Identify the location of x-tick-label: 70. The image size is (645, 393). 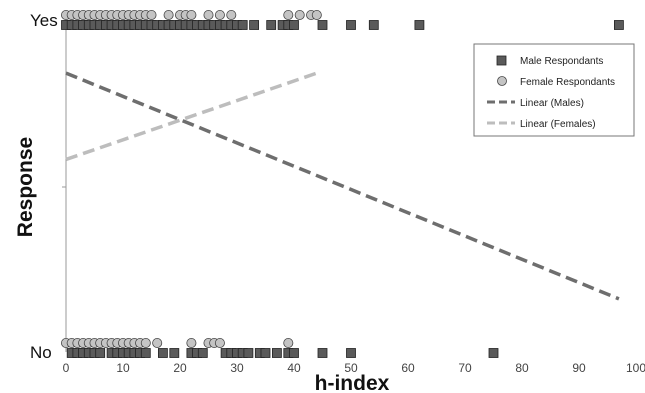
(465, 368).